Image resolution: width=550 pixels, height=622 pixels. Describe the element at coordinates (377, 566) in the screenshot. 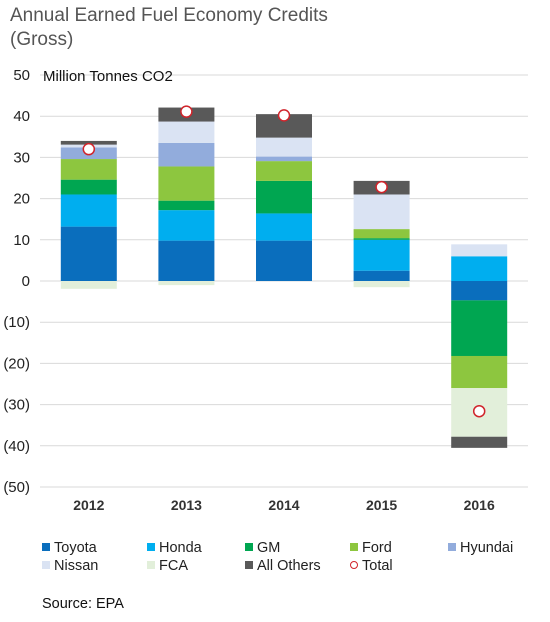

I see `legend-label: Total` at that location.